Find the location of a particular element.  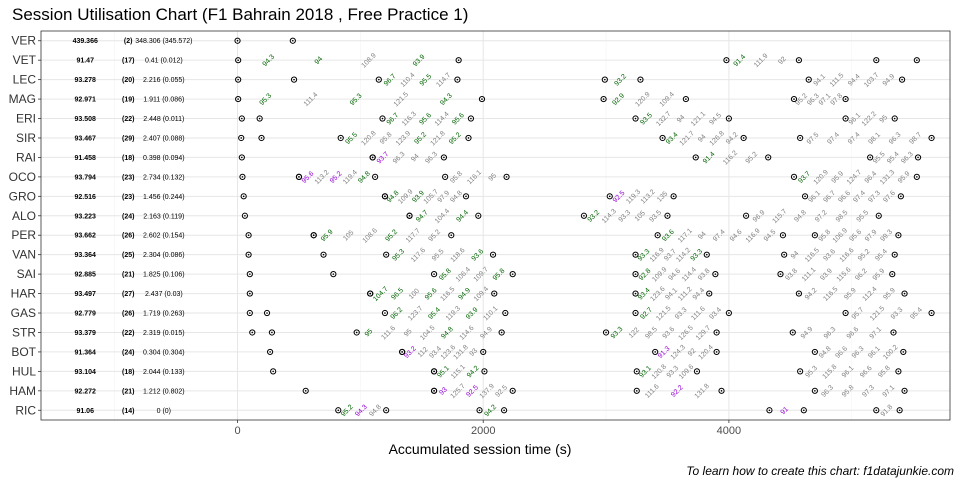

x-axis-label: Accumulated session time (s) is located at coordinates (480, 449).